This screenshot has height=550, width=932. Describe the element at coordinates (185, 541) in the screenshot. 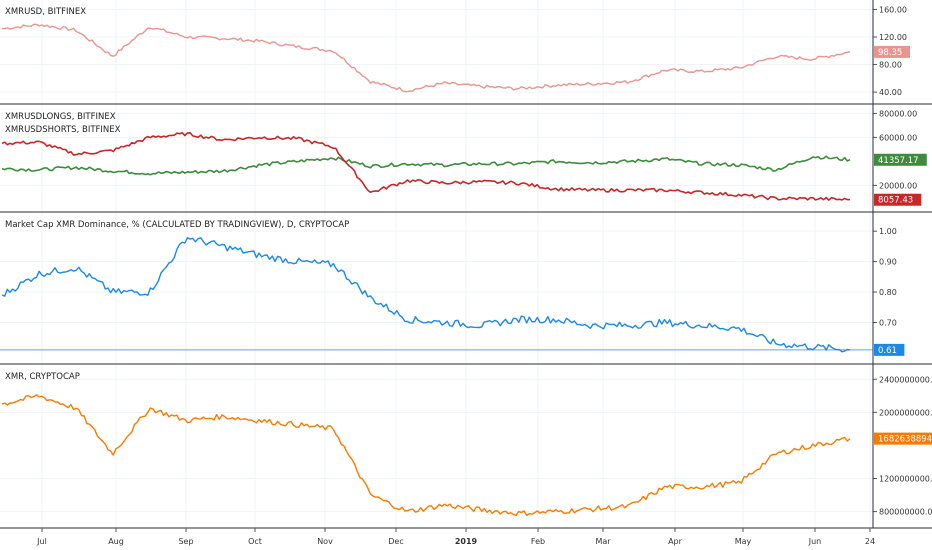

I see `x-tick-label: Sep` at that location.